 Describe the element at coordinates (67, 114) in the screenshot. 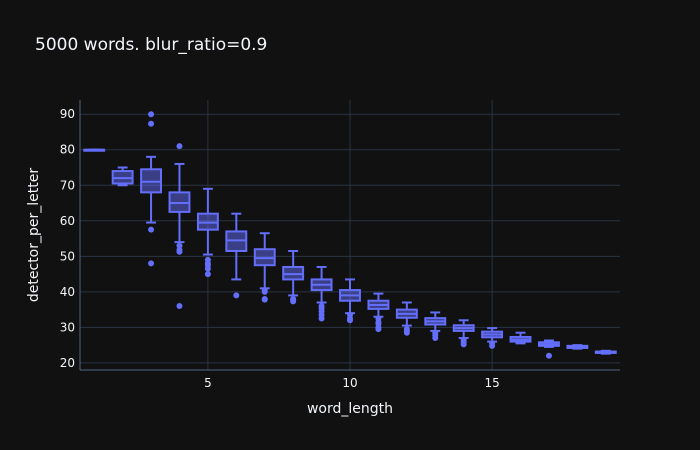

I see `y-tick-label: 90` at that location.